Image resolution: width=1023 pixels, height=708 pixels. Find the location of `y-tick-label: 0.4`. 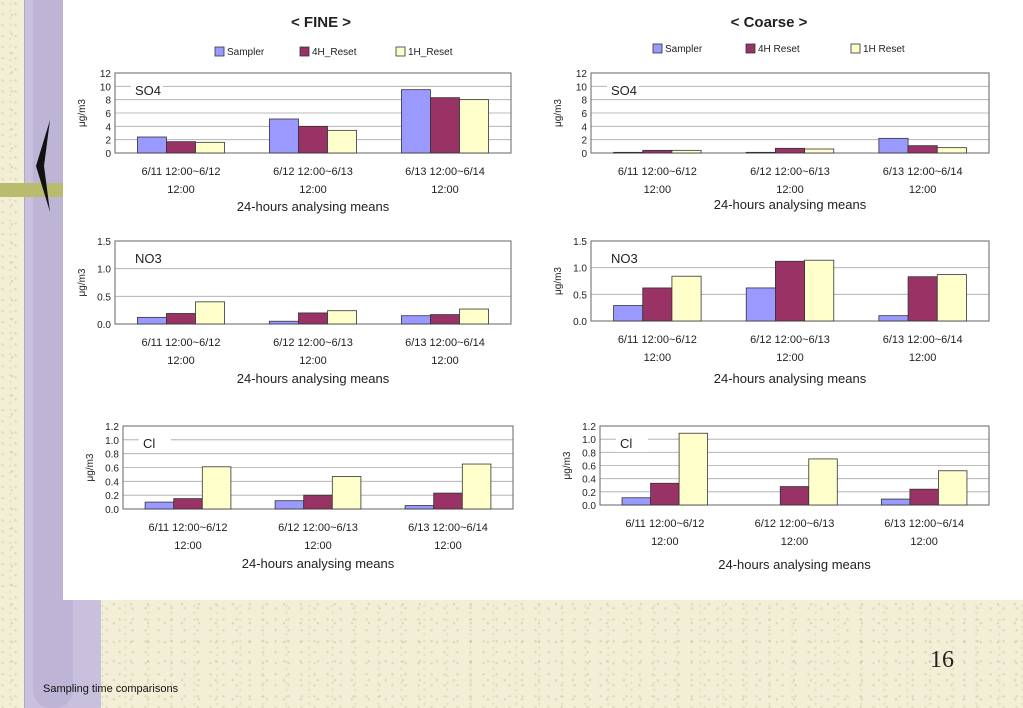

y-tick-label: 0.4 is located at coordinates (112, 482).